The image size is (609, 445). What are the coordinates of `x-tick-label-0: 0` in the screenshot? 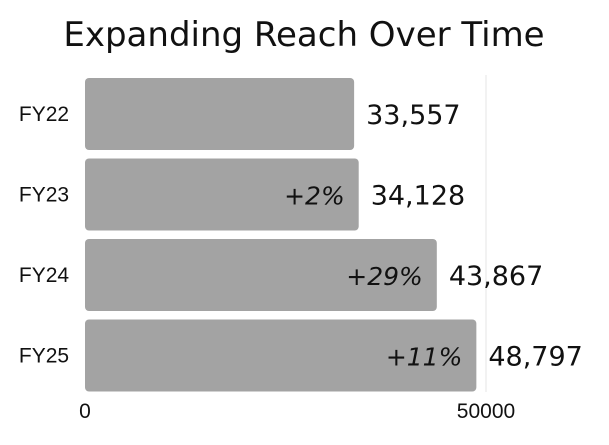 It's located at (85, 411).